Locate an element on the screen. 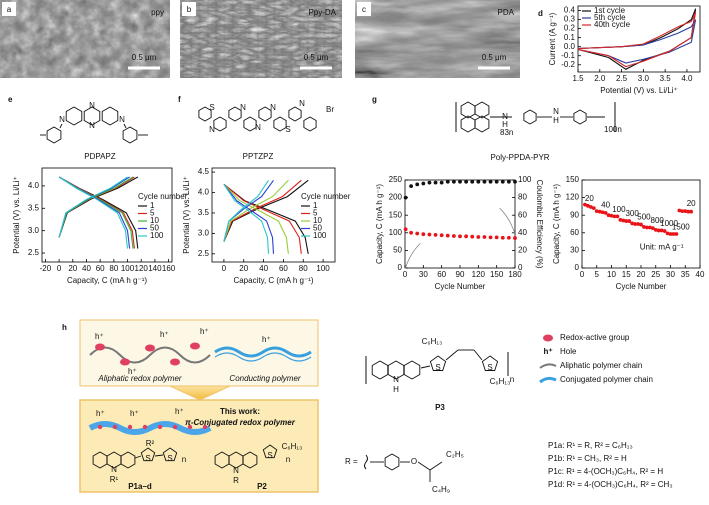 Image resolution: width=709 pixels, height=505 pixels. plot-frame is located at coordinates (107, 215).